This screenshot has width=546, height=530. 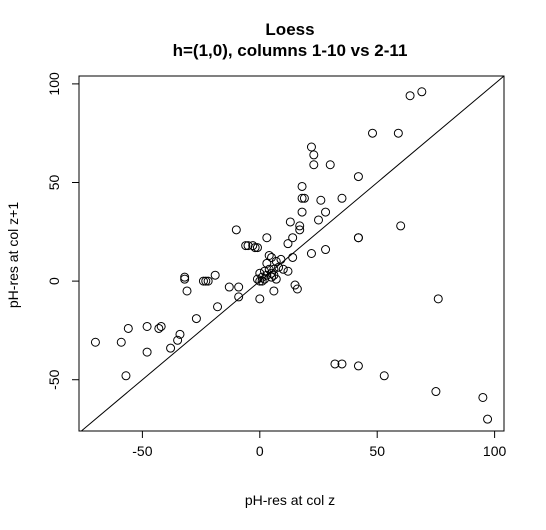 I want to click on chart-title: Loess, so click(x=289, y=29).